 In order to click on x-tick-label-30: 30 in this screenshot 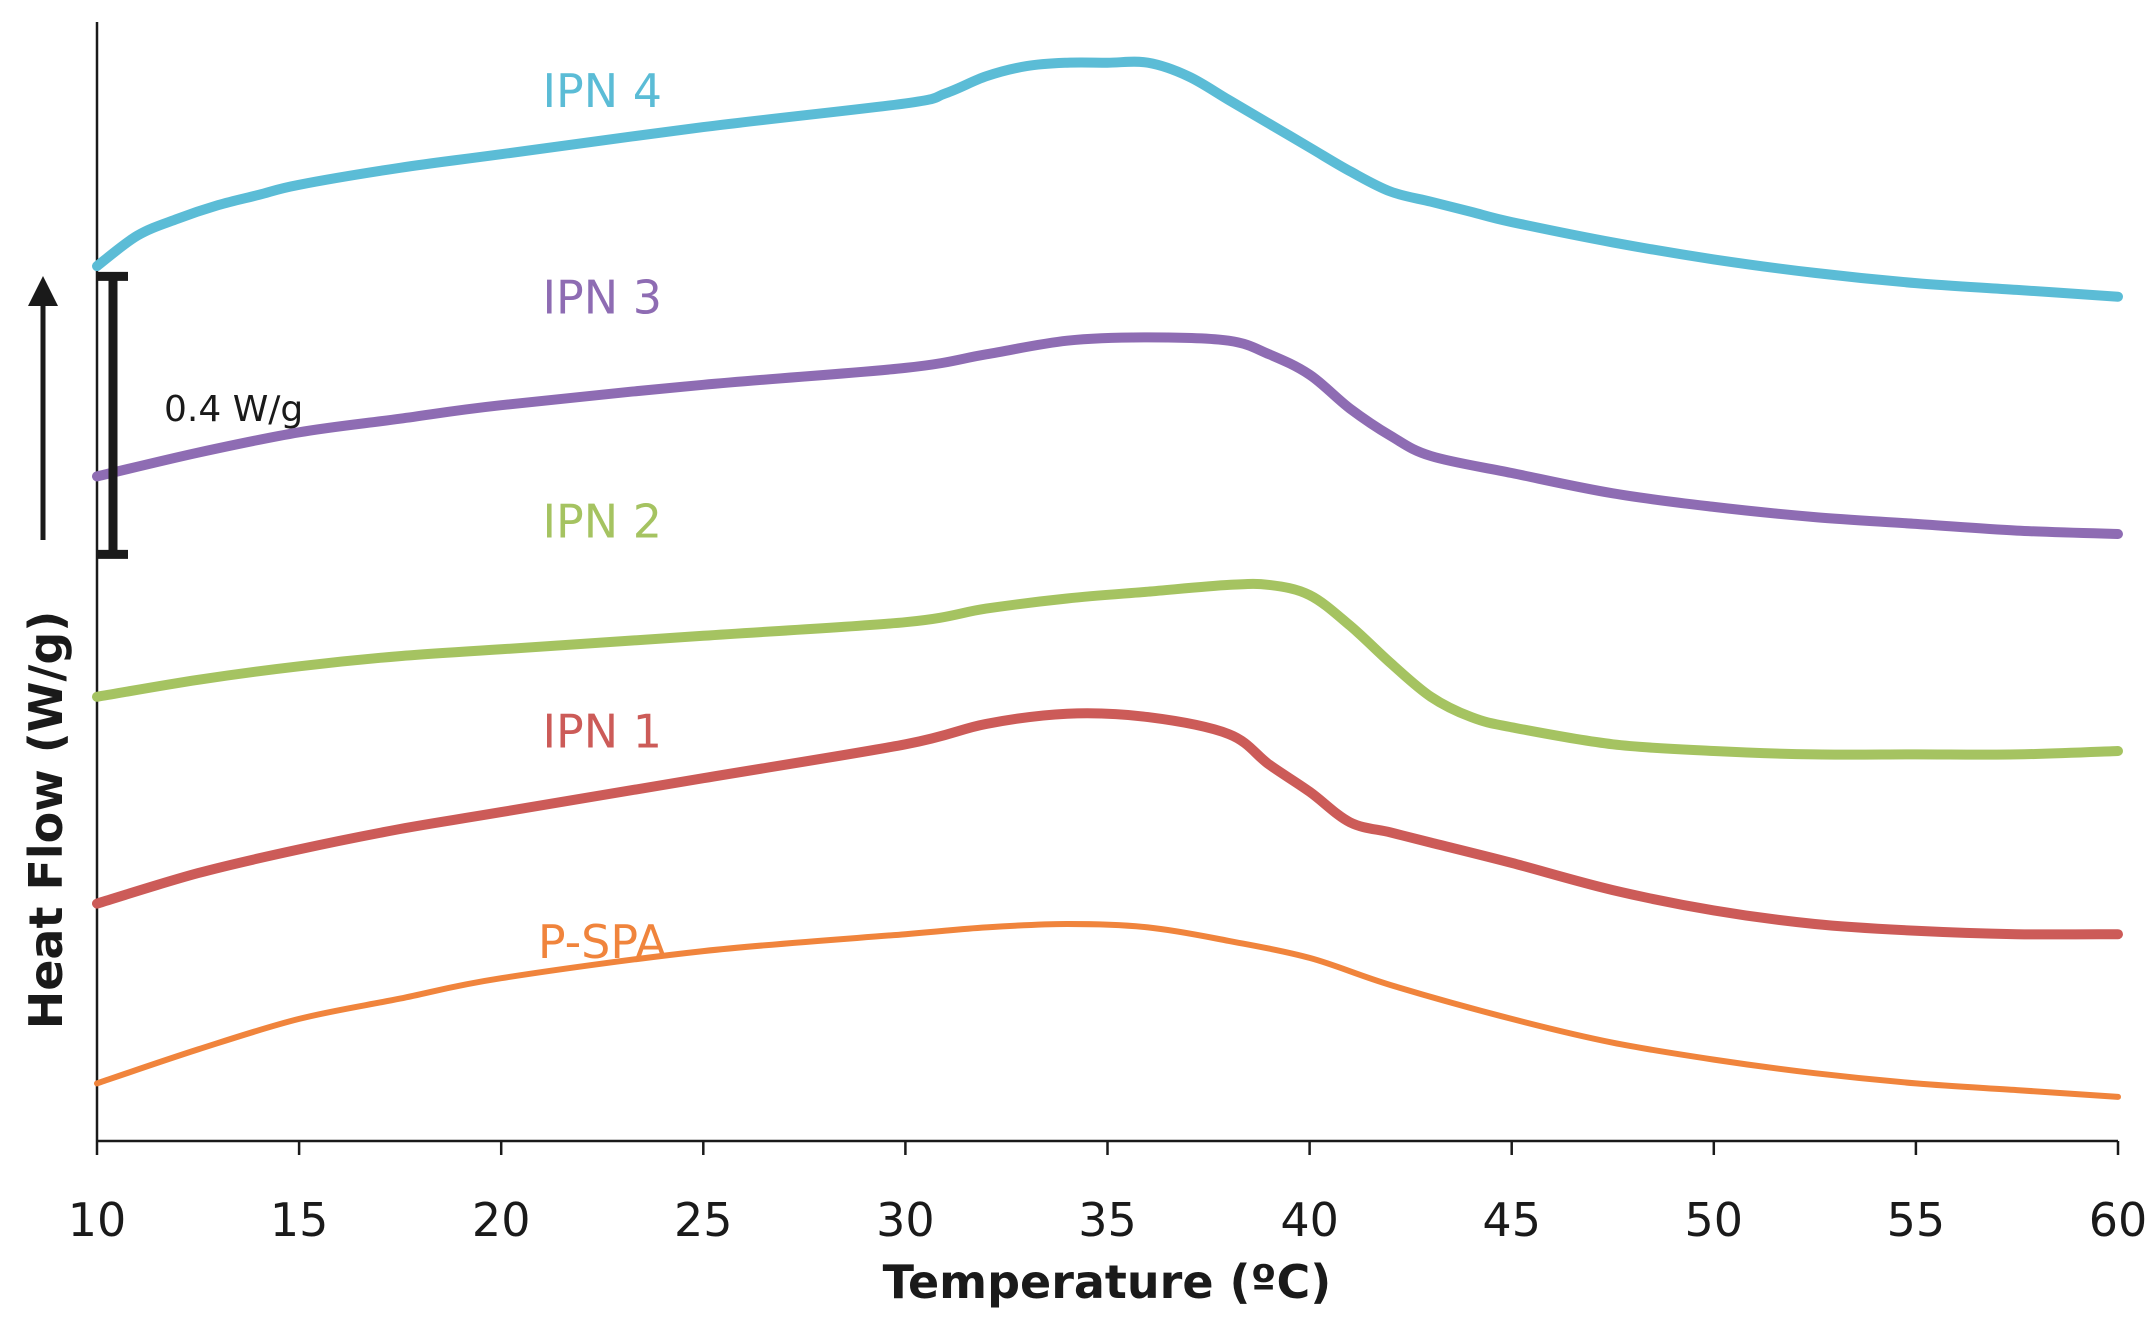, I will do `click(905, 1220)`.